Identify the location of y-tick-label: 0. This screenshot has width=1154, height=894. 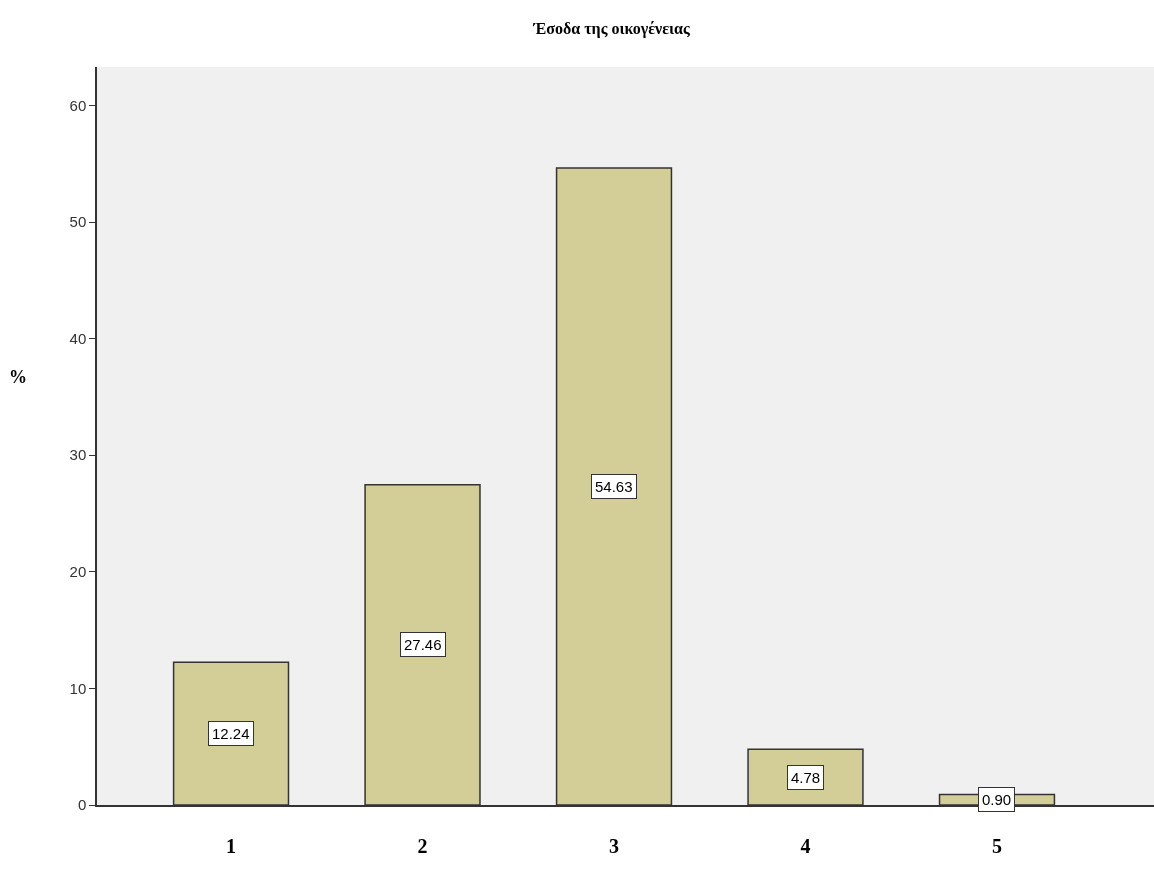
(82, 805).